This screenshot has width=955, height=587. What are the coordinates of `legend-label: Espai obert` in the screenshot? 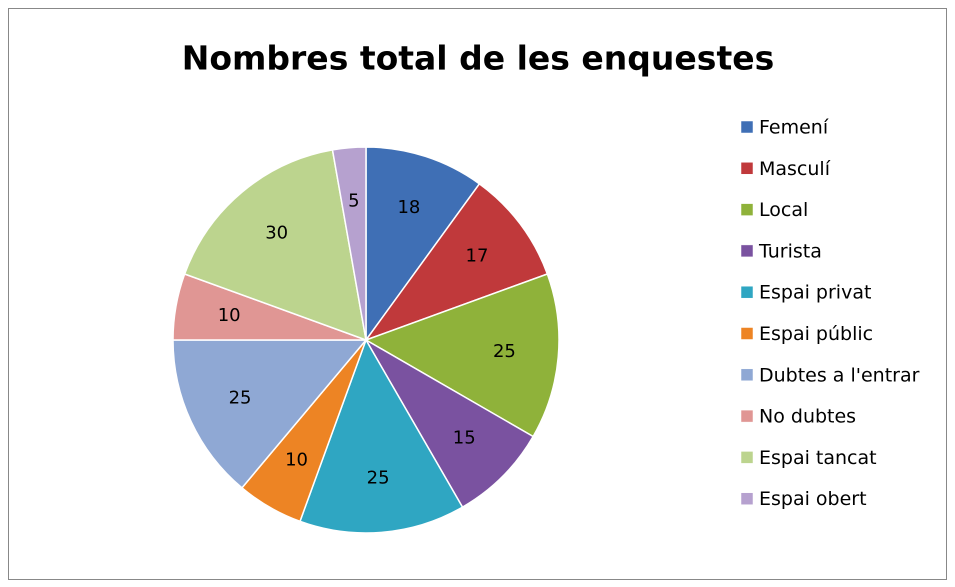 It's located at (813, 499).